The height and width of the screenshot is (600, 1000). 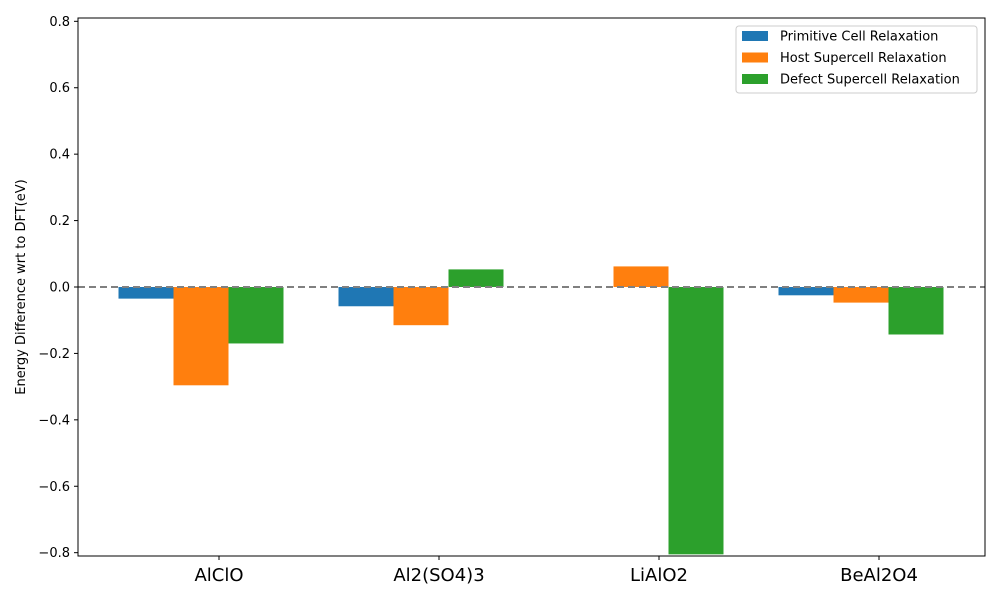 What do you see at coordinates (863, 58) in the screenshot?
I see `legend-label: Host Supercell Relaxation` at bounding box center [863, 58].